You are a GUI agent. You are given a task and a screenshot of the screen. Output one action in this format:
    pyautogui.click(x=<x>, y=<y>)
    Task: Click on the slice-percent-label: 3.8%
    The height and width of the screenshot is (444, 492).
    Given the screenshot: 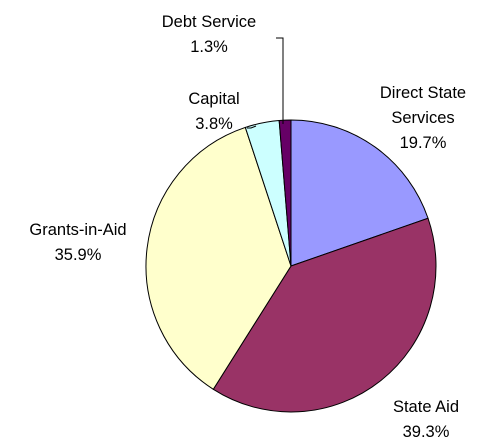 What is the action you would take?
    pyautogui.click(x=214, y=124)
    